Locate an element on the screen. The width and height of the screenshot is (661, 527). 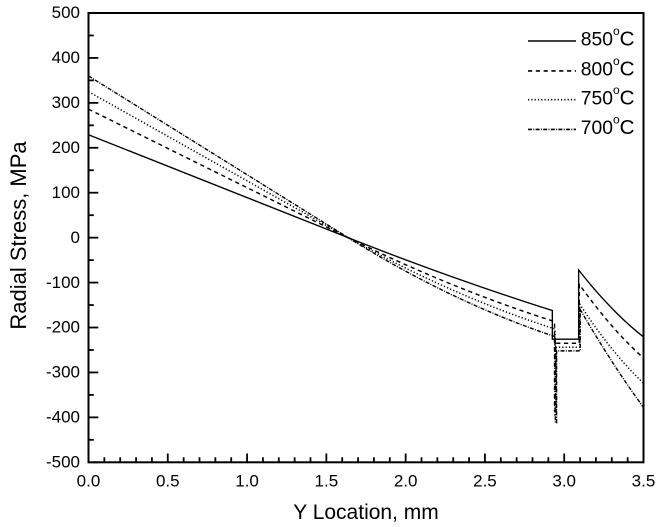
svg-text: 1.0 is located at coordinates (247, 480).